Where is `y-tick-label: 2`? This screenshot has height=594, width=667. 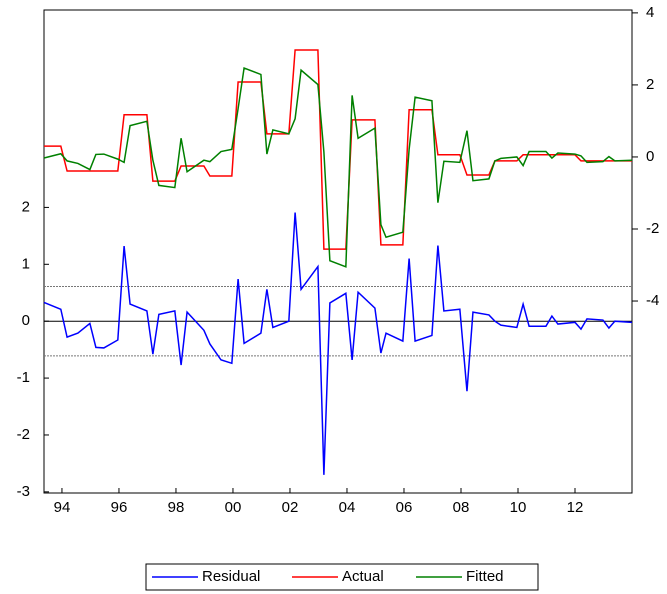
y-tick-label: 2 is located at coordinates (26, 206).